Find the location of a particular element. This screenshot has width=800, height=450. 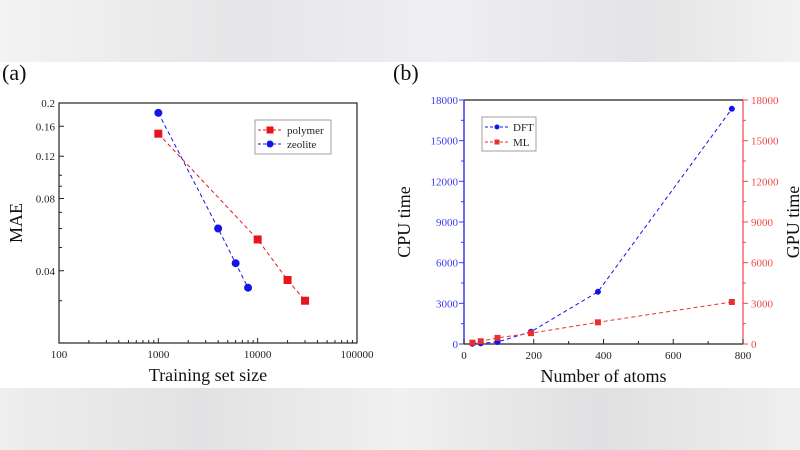

panel-label-b: (b) is located at coordinates (406, 72).